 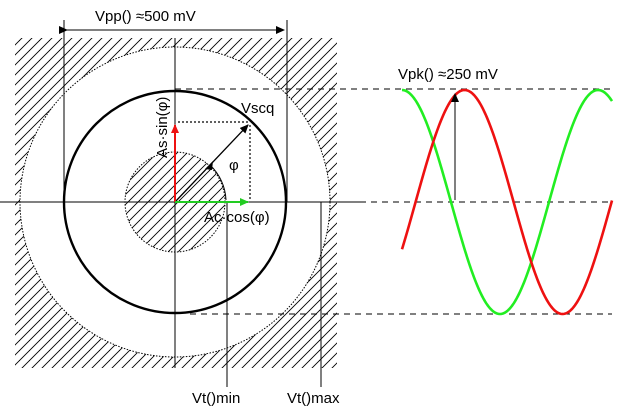 I want to click on phase-angle-arrowhead, so click(x=209, y=165).